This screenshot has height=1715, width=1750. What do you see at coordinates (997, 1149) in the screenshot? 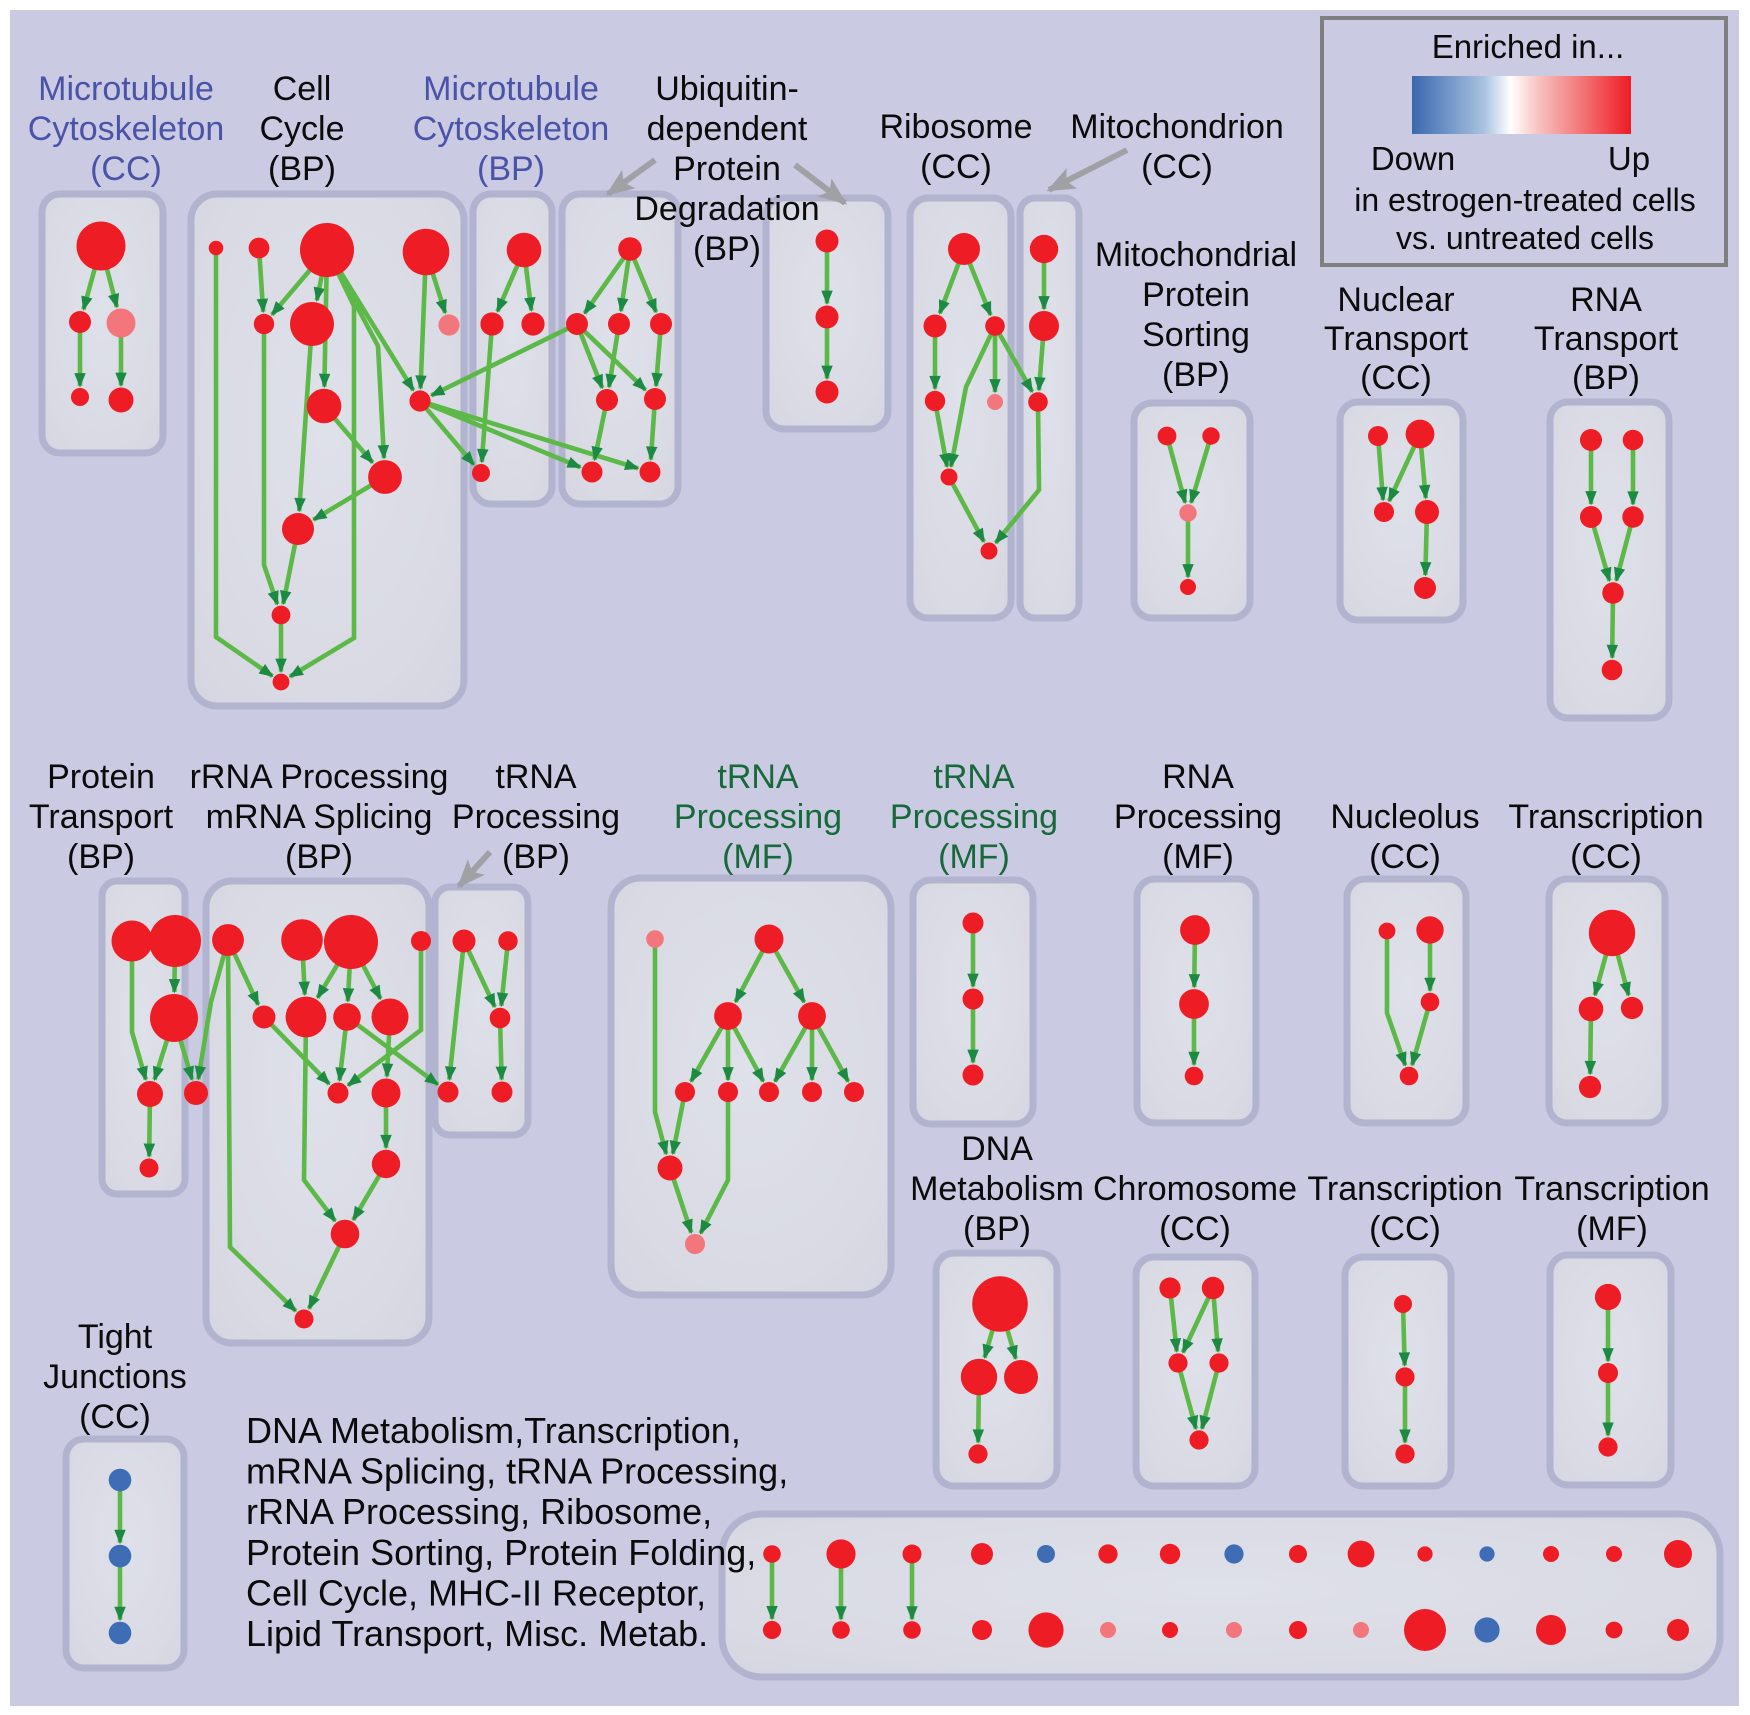
I see `svg-text: DNA` at bounding box center [997, 1149].